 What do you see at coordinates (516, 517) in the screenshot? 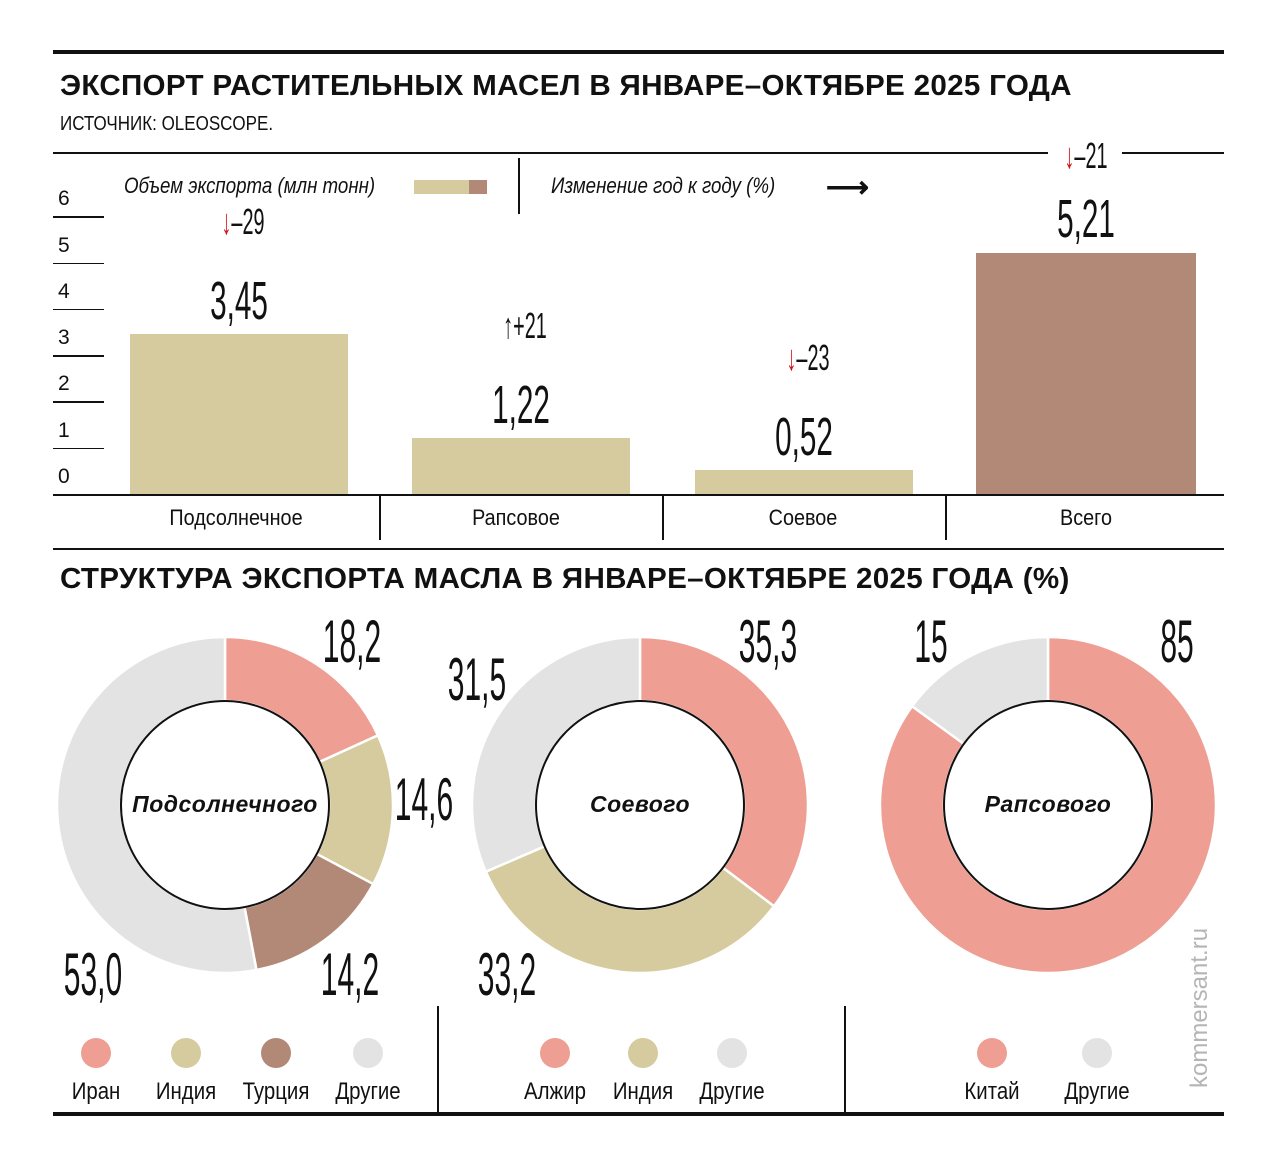
I see `category-label: Рапсовое` at bounding box center [516, 517].